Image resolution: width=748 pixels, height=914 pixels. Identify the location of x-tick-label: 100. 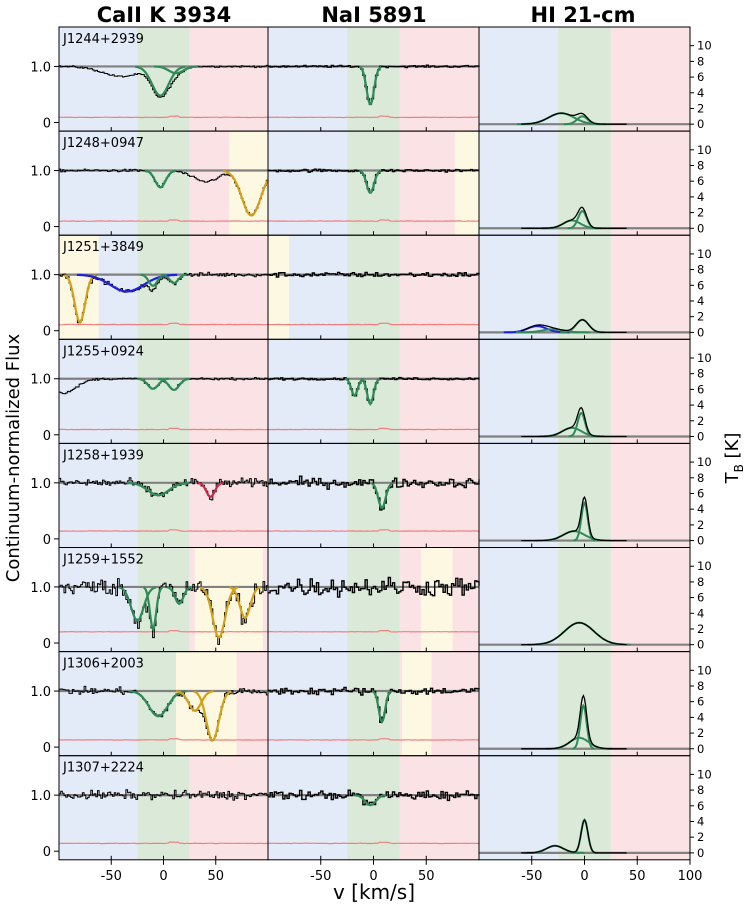
(690, 876).